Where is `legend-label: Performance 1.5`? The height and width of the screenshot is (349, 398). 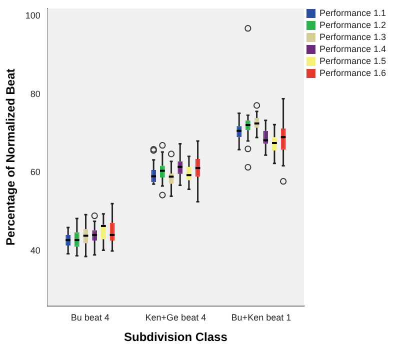 legend-label: Performance 1.5 is located at coordinates (352, 61).